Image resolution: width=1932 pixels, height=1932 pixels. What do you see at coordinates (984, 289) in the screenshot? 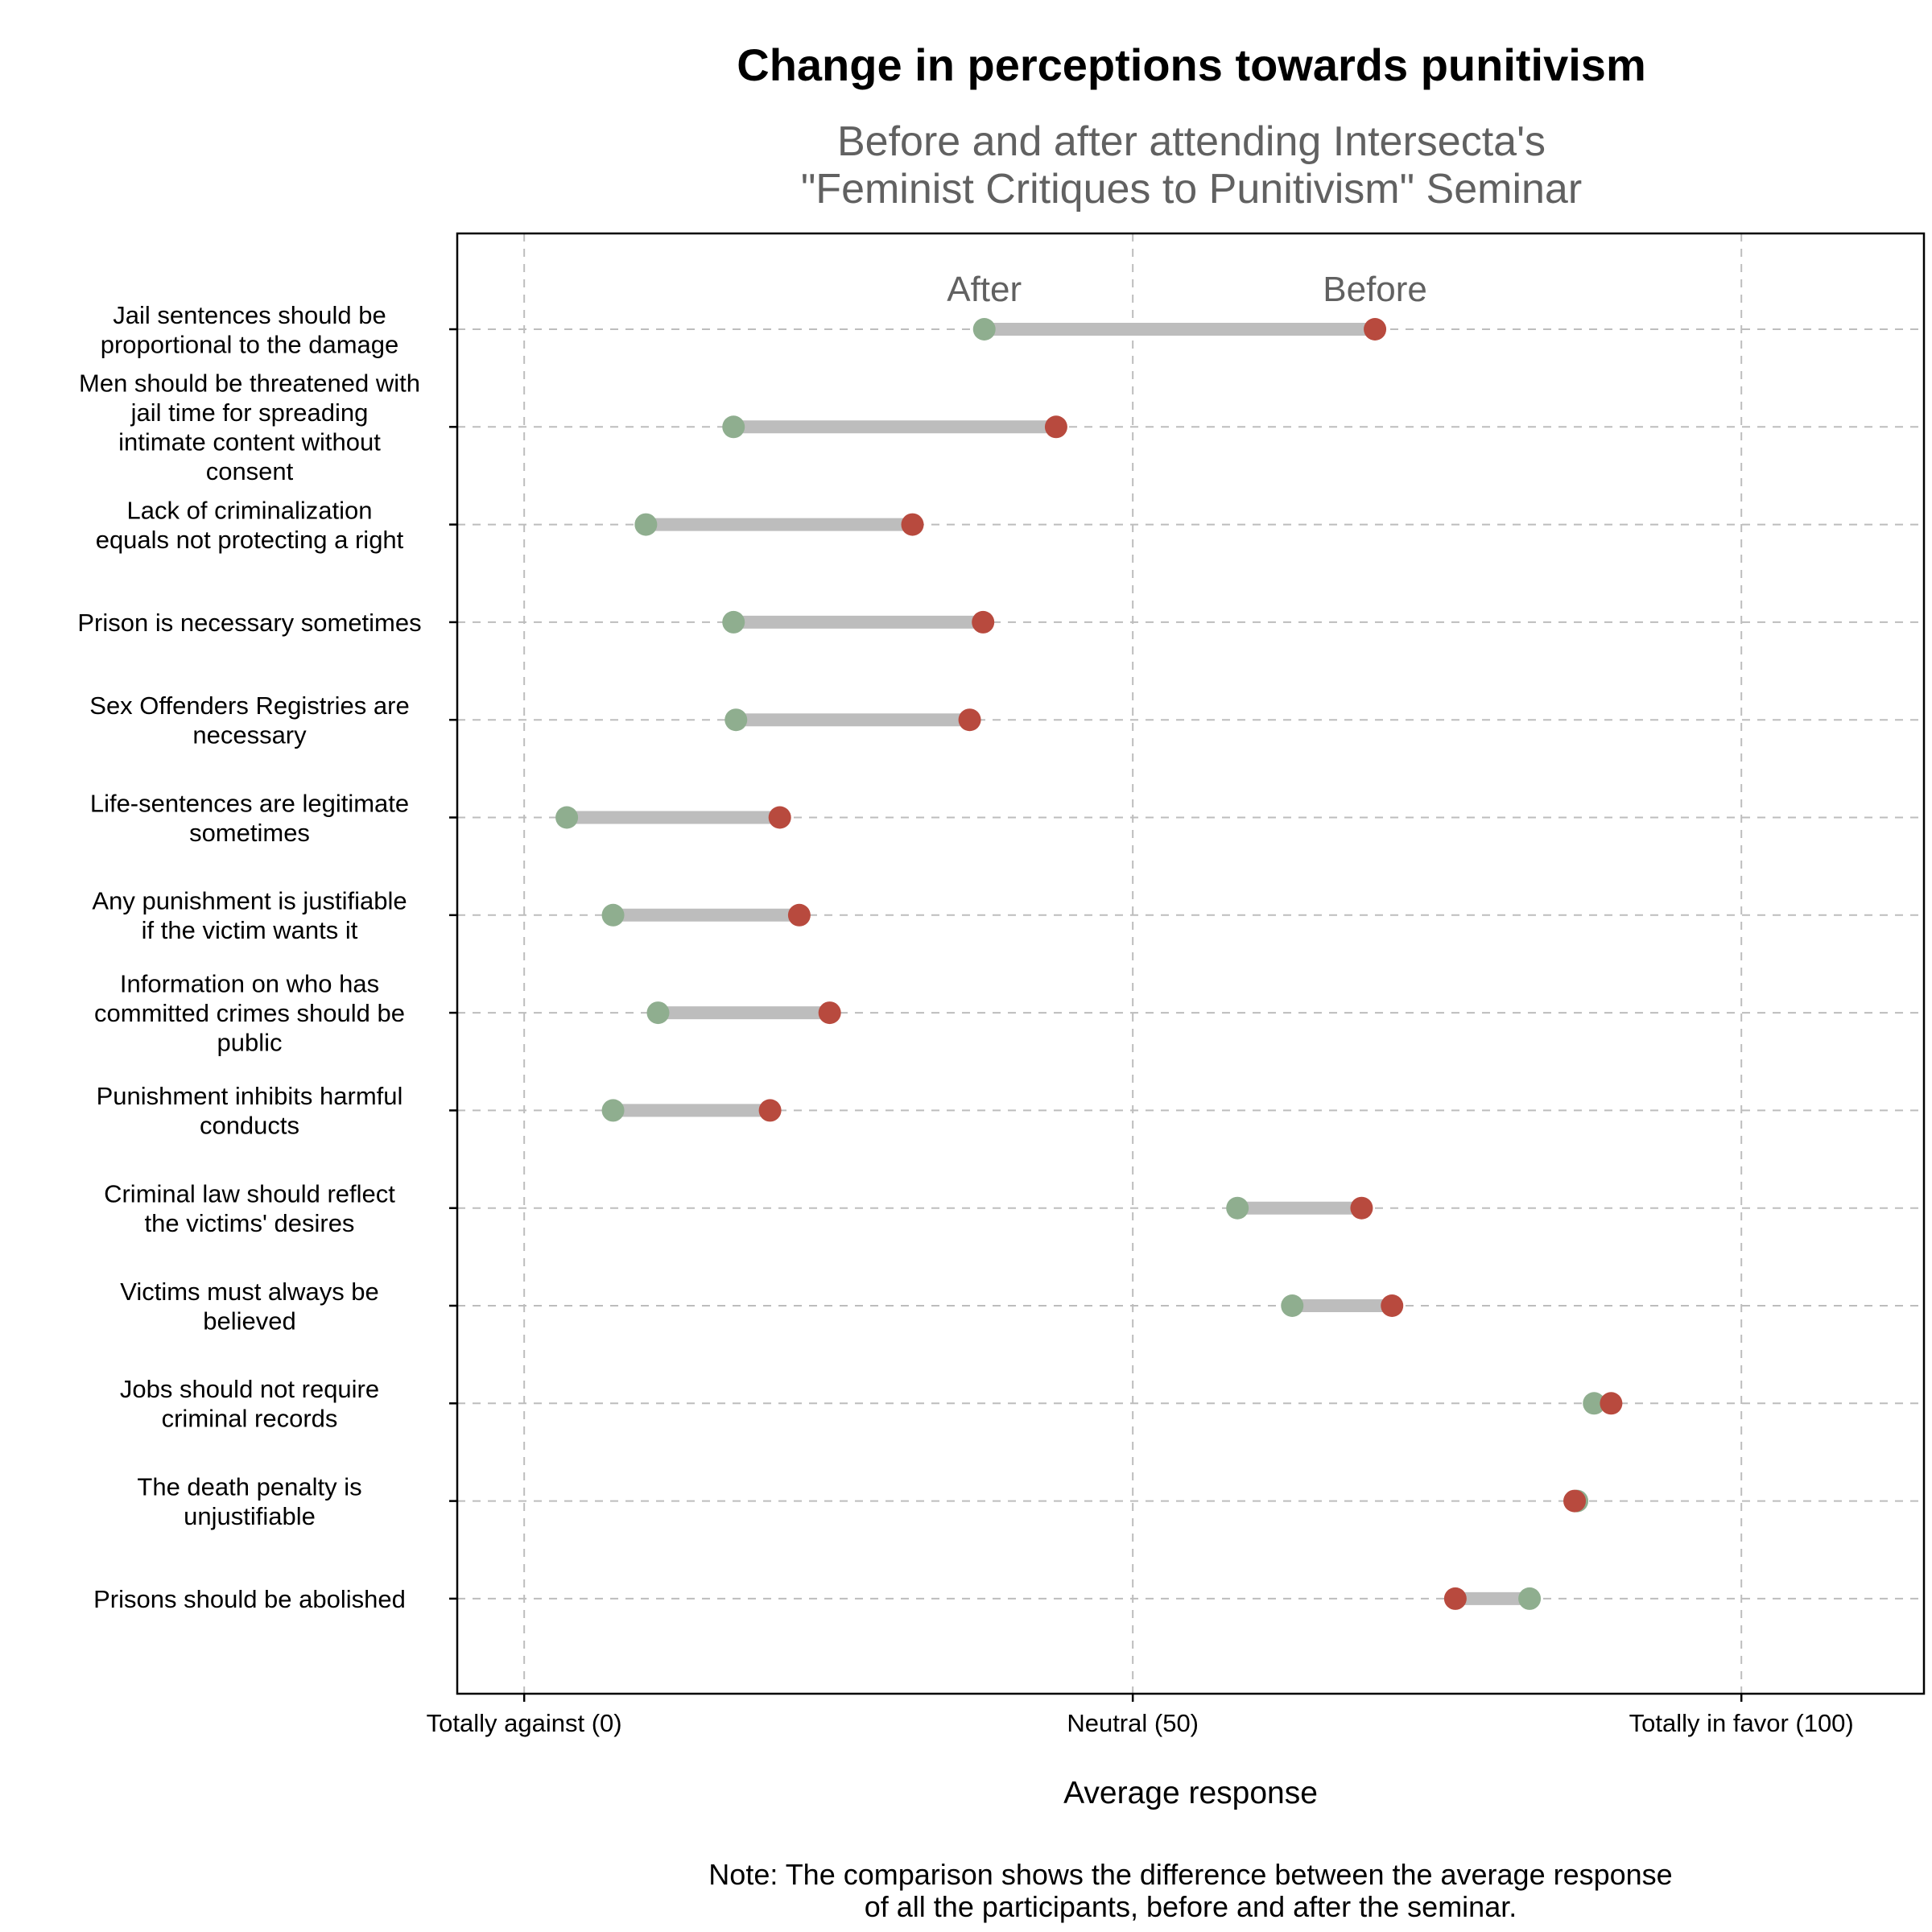
I see `annotation-after: After` at bounding box center [984, 289].